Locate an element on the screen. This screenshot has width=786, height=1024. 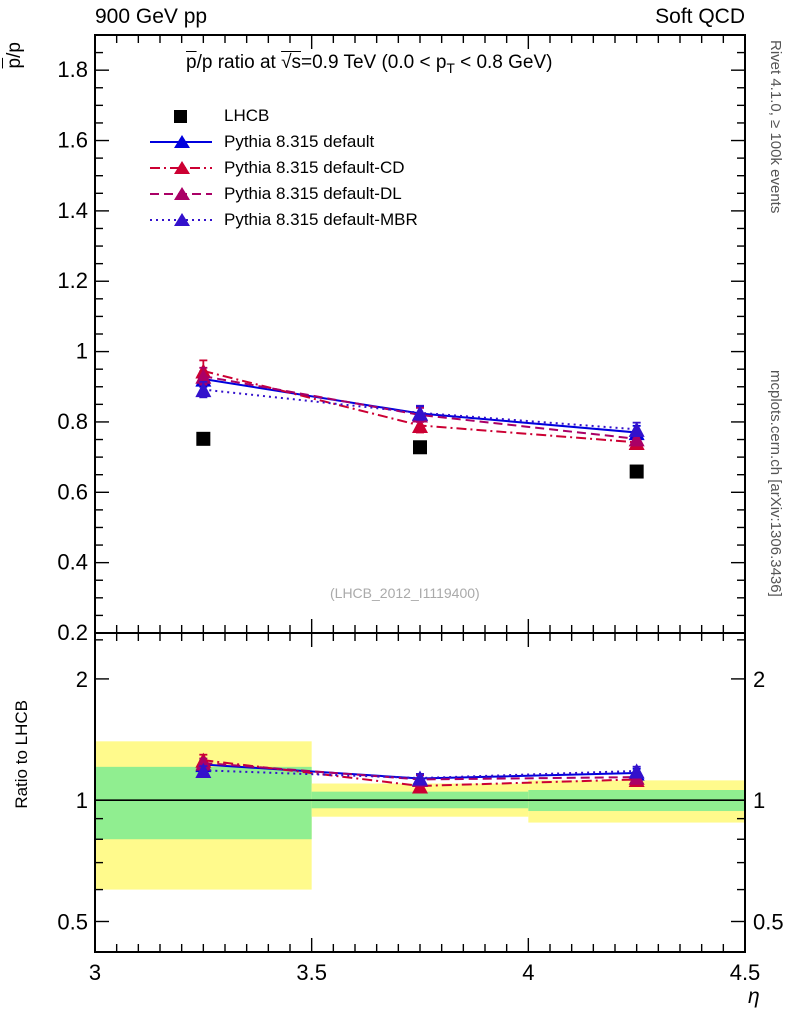
header-right-label: Soft QCD is located at coordinates (700, 16).